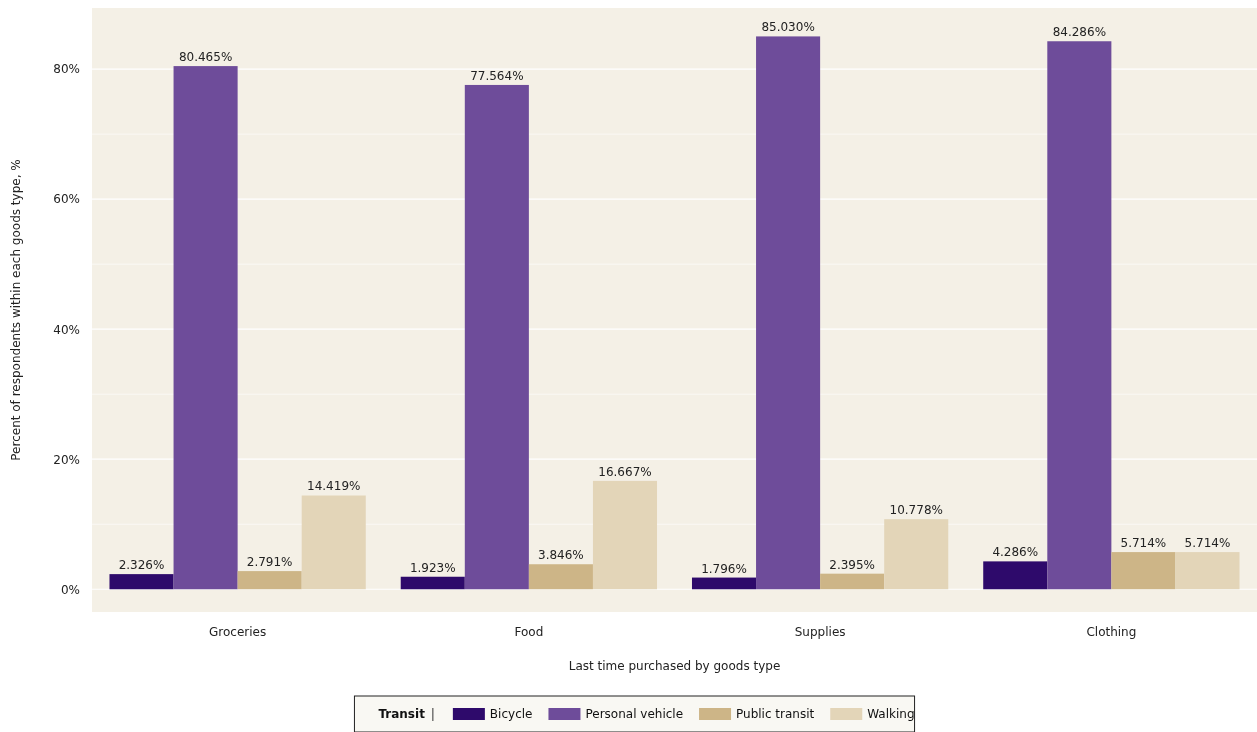 The height and width of the screenshot is (732, 1257). What do you see at coordinates (238, 631) in the screenshot?
I see `x-tick-label: Groceries` at bounding box center [238, 631].